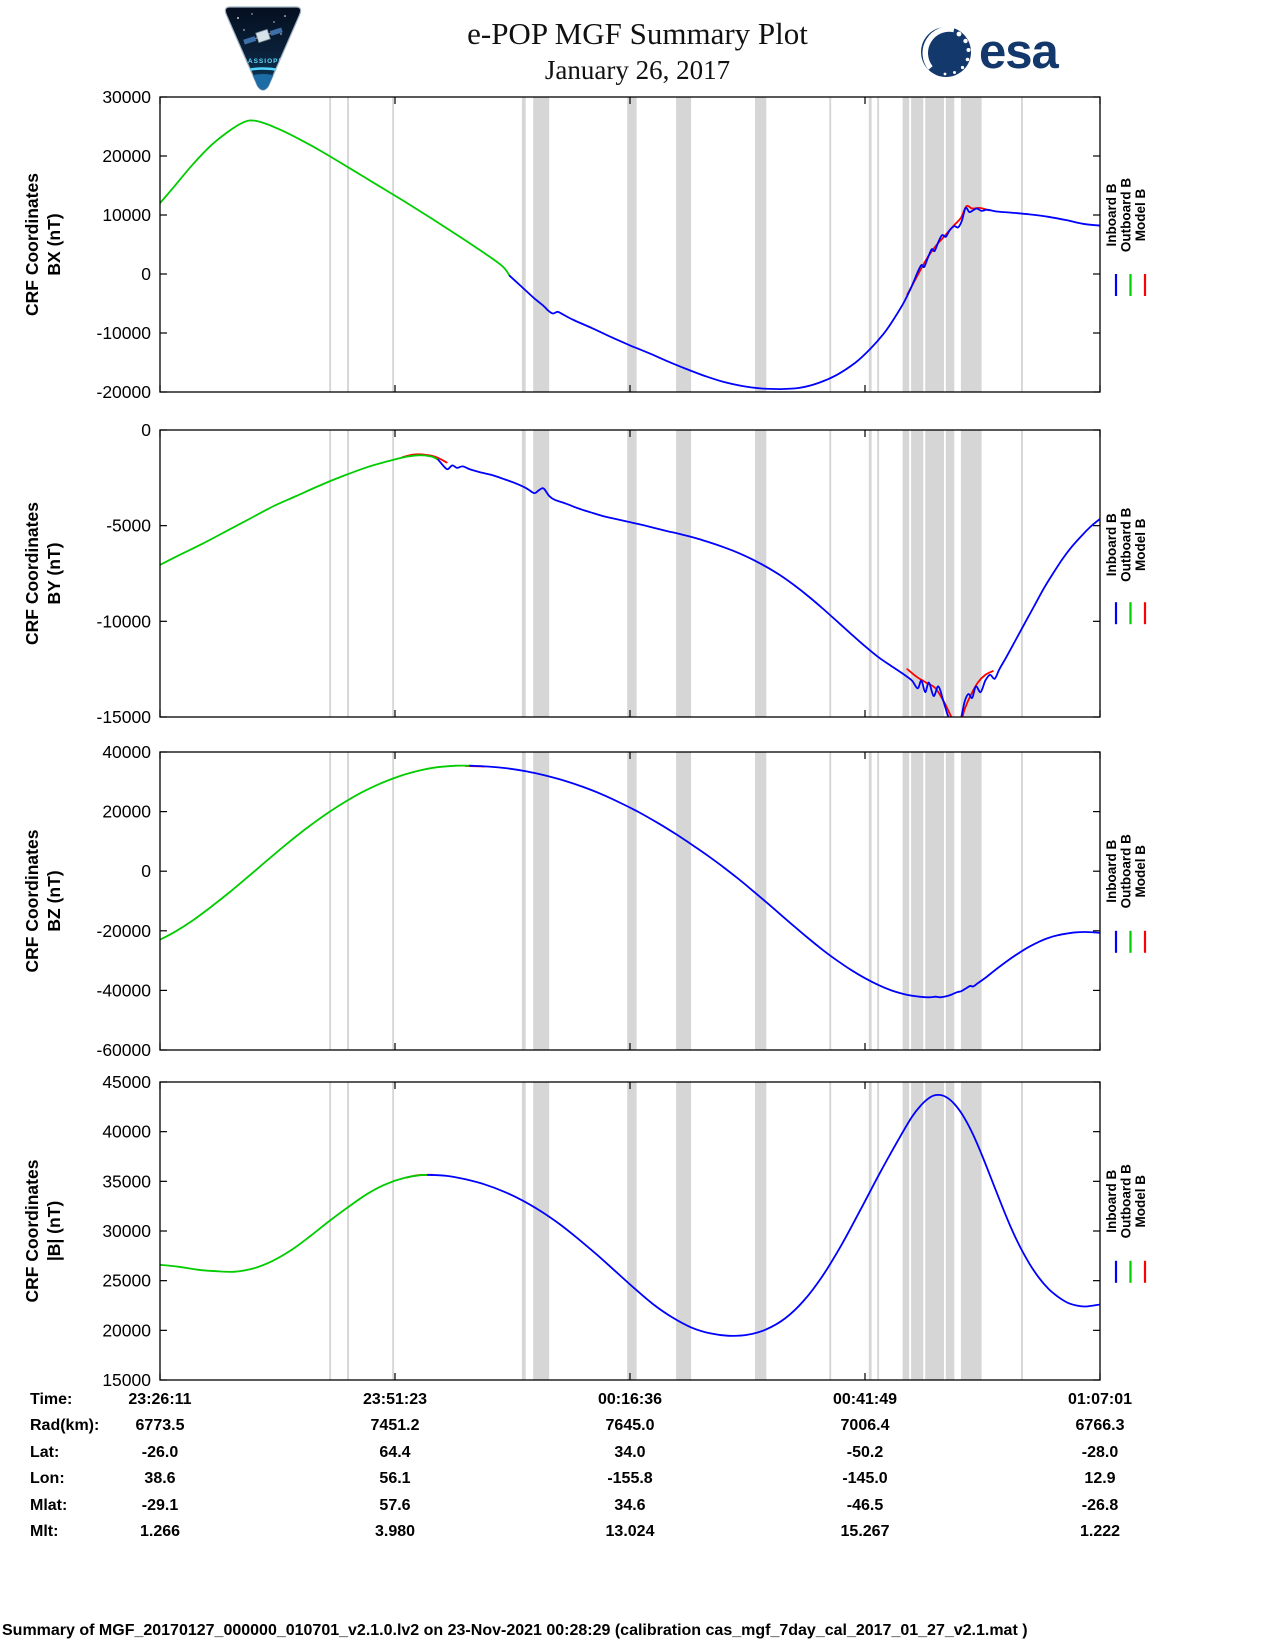  What do you see at coordinates (1100, 1505) in the screenshot?
I see `ephemeris-value: -26.8` at bounding box center [1100, 1505].